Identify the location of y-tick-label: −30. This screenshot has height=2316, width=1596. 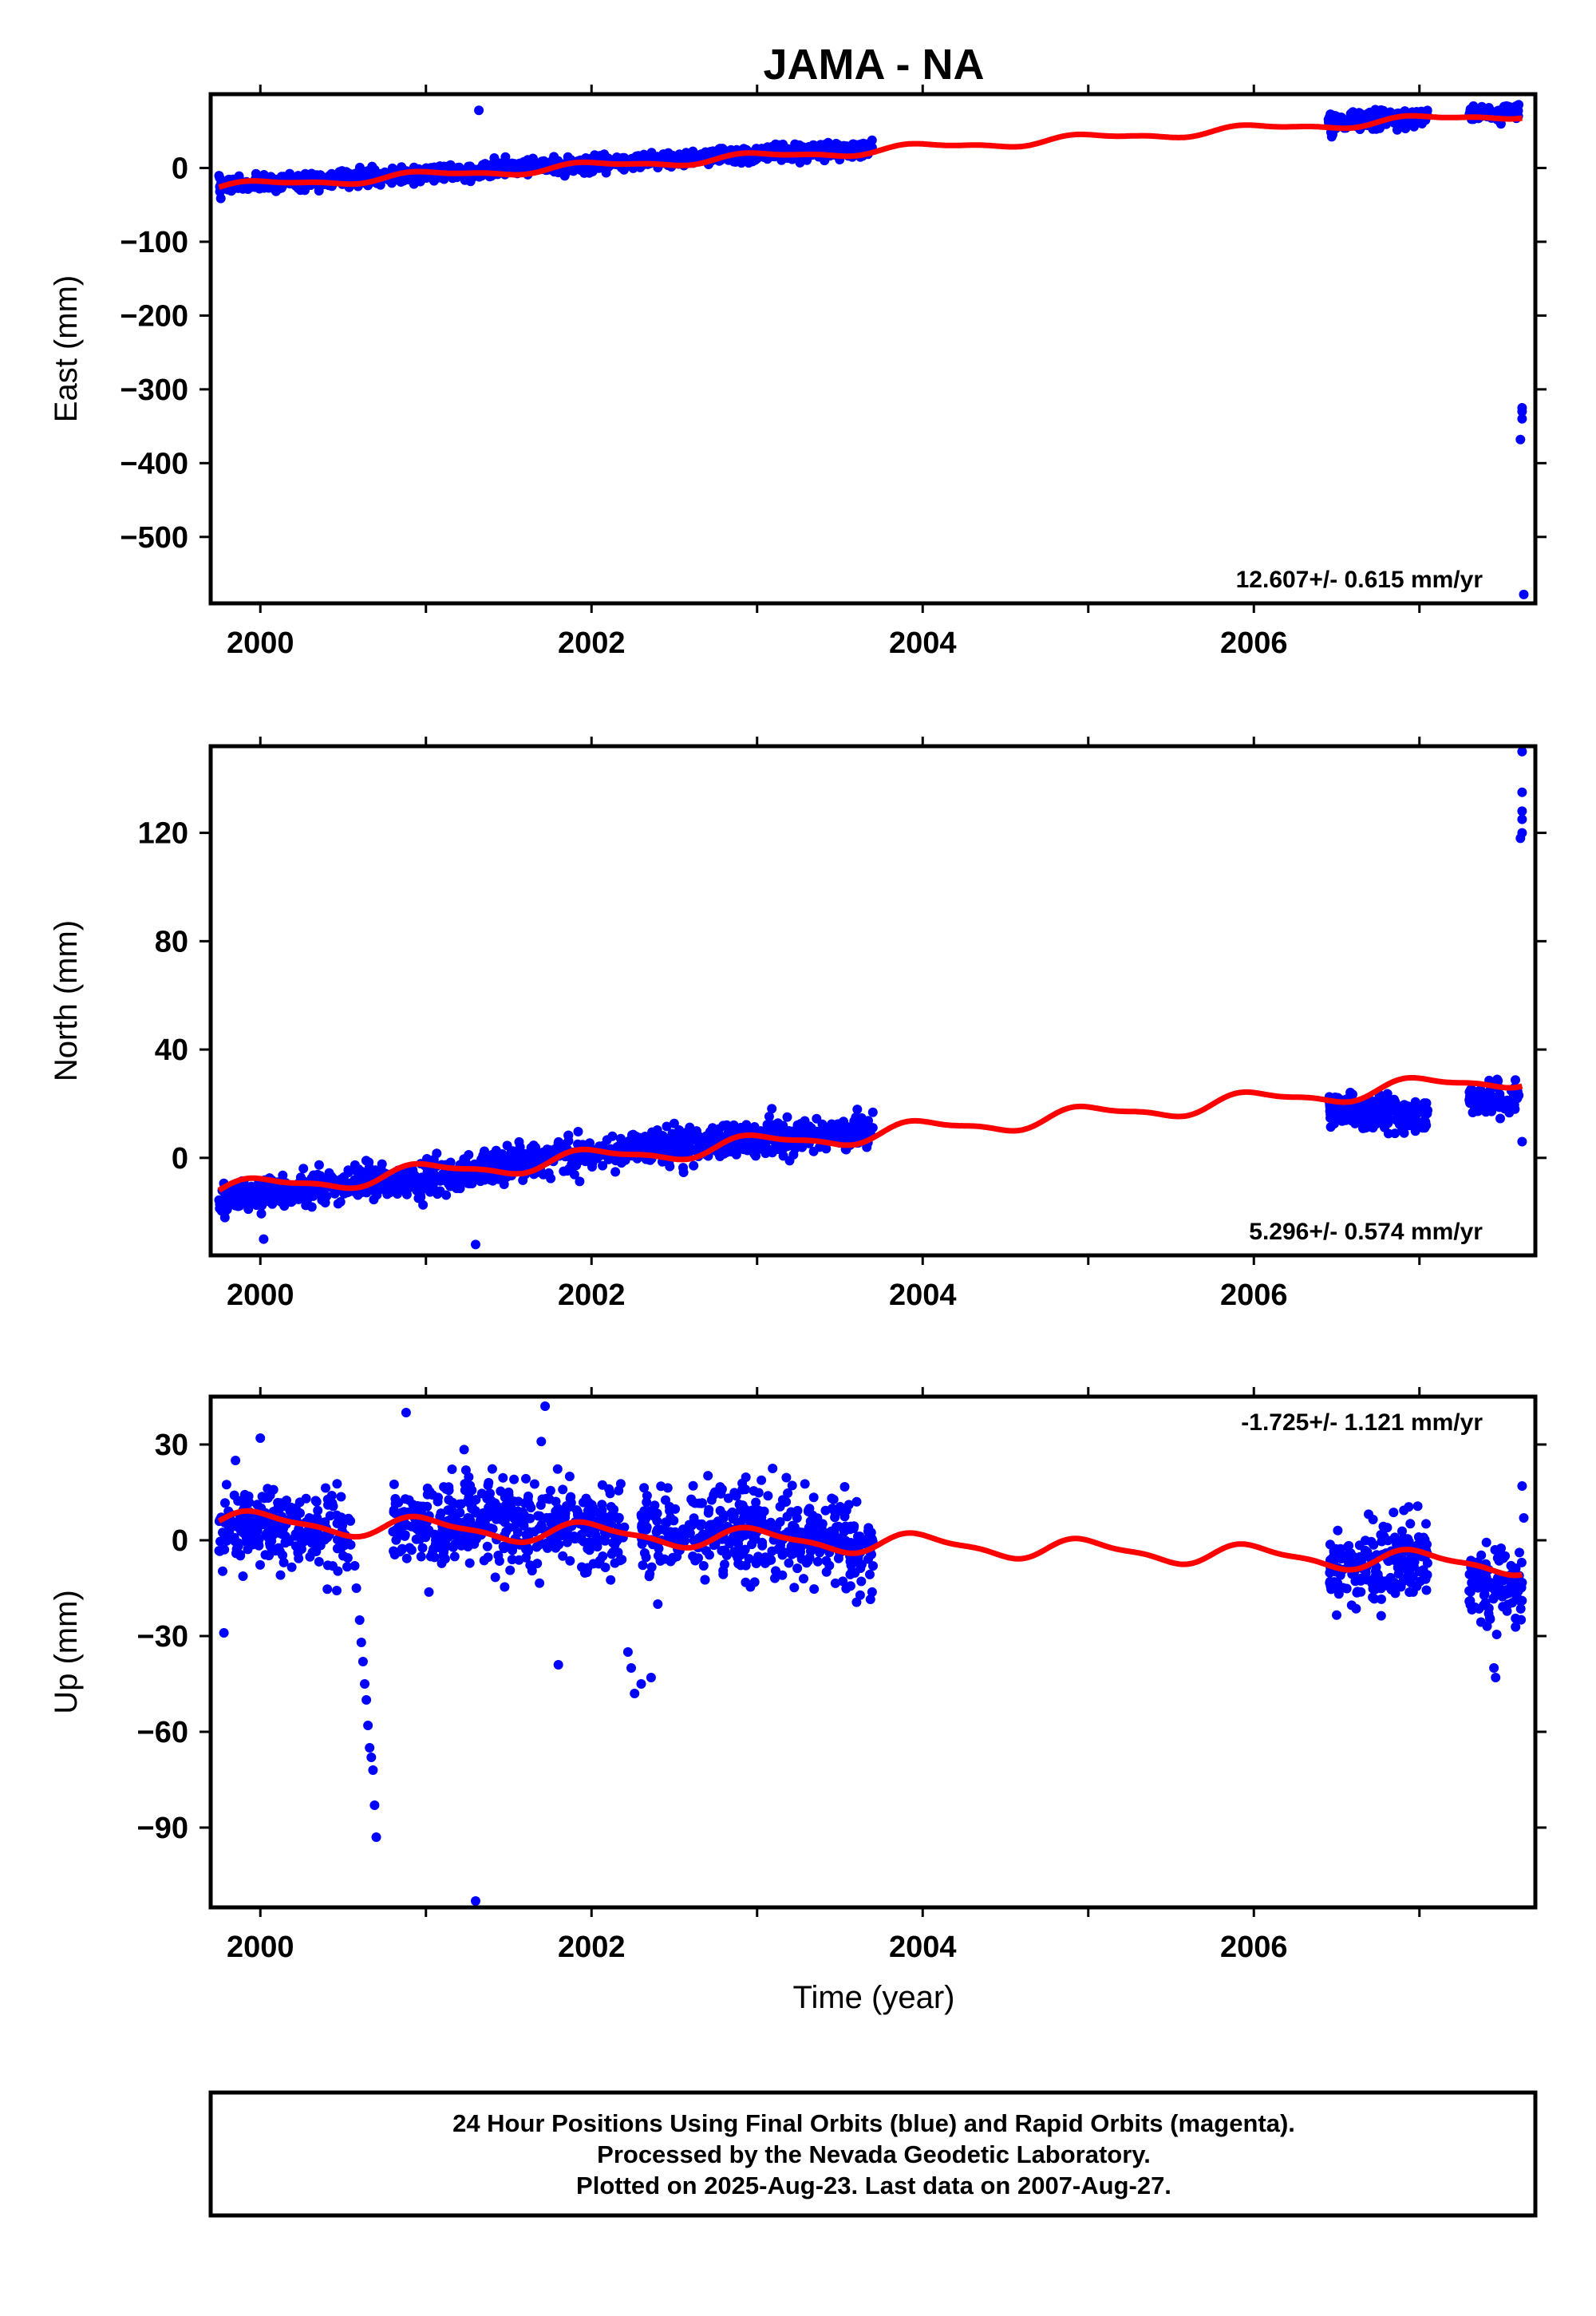
(162, 1637).